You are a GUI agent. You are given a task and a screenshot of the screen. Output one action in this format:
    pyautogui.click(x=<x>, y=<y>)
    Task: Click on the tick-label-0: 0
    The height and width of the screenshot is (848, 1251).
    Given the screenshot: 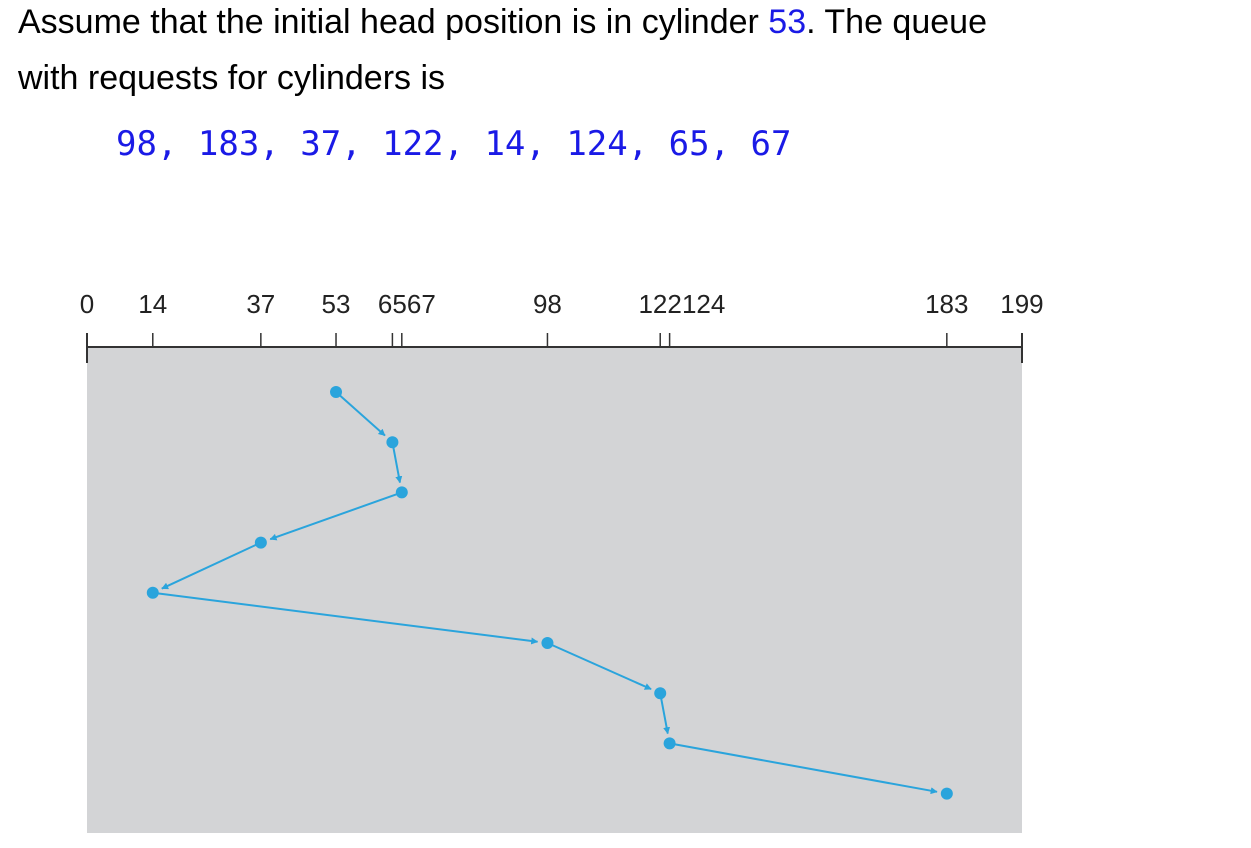 What is the action you would take?
    pyautogui.click(x=87, y=304)
    